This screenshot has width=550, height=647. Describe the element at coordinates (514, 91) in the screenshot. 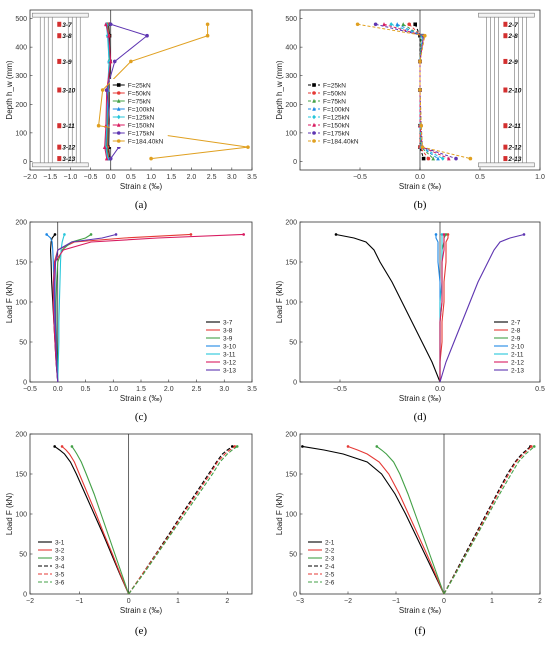

I see `gauge-label: 2-10` at that location.